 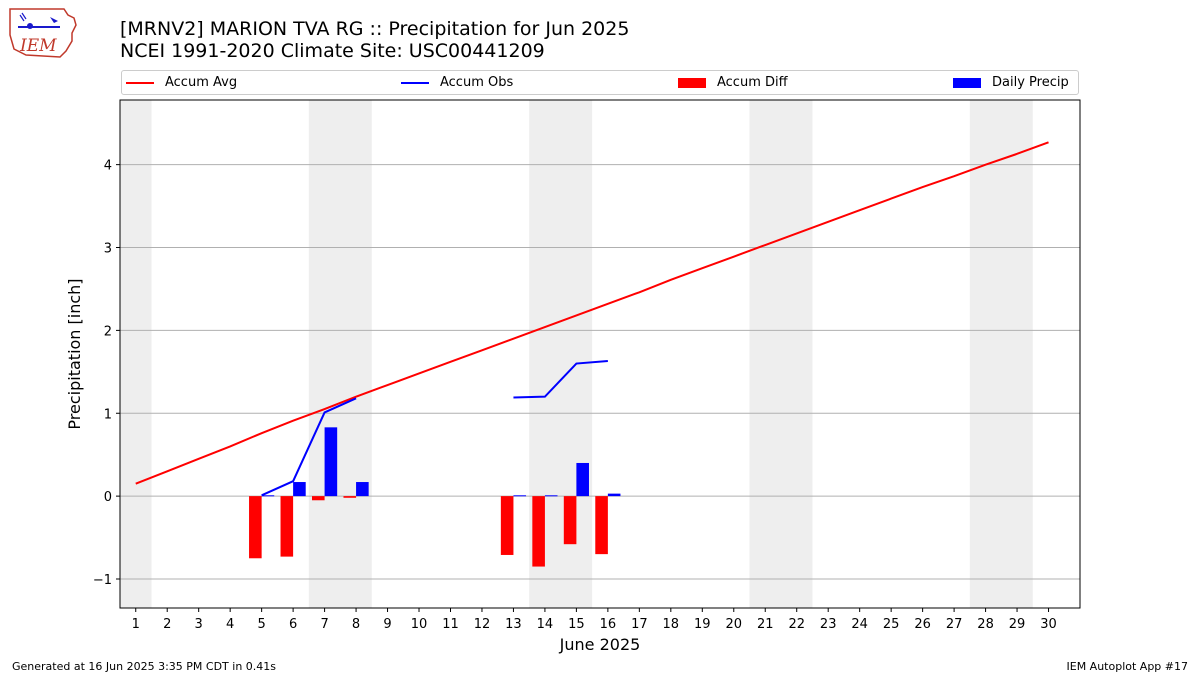 I want to click on iem-logo: IEM, so click(x=43, y=33).